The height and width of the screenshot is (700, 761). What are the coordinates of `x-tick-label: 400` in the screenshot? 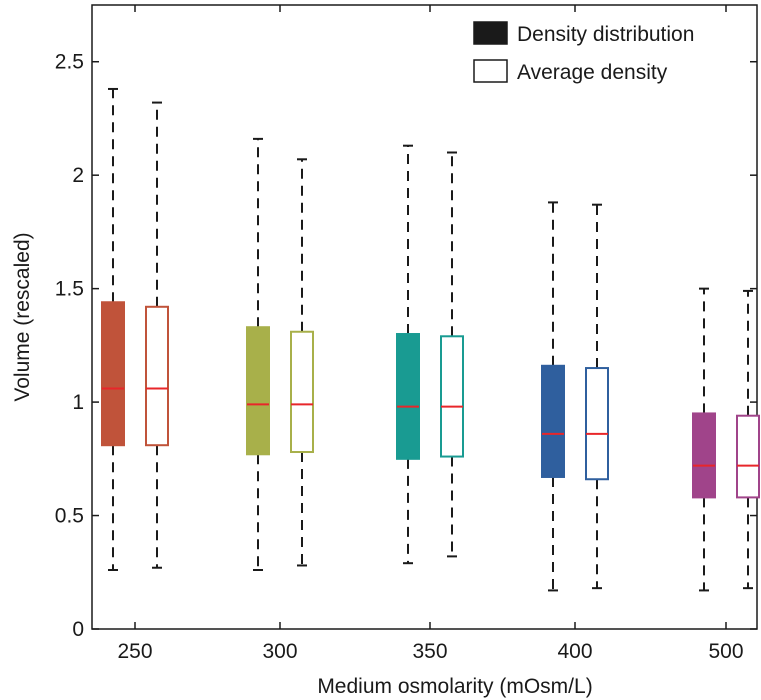 It's located at (574, 651).